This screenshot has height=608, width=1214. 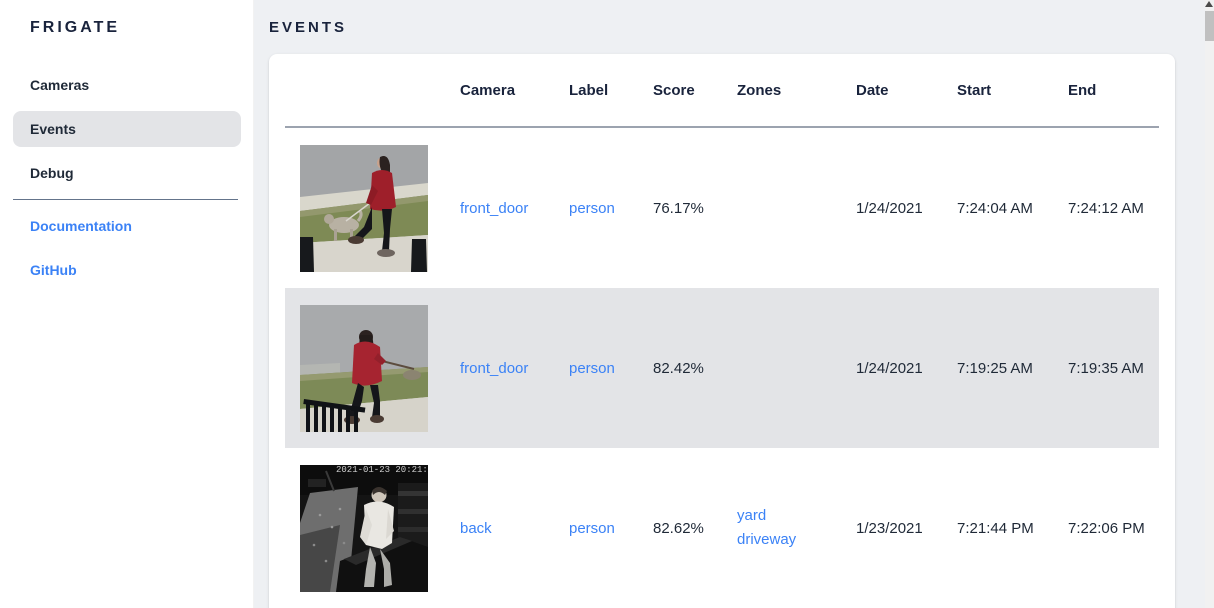 I want to click on date-value: 1/23/2021, so click(x=889, y=528).